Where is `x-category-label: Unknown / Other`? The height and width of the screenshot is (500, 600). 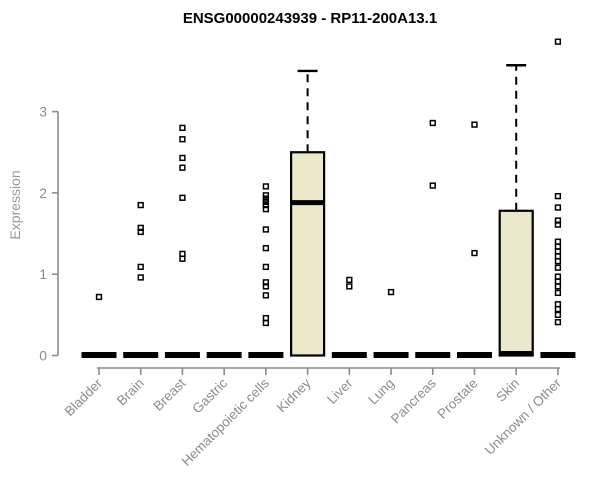 x-category-label: Unknown / Other is located at coordinates (523, 416).